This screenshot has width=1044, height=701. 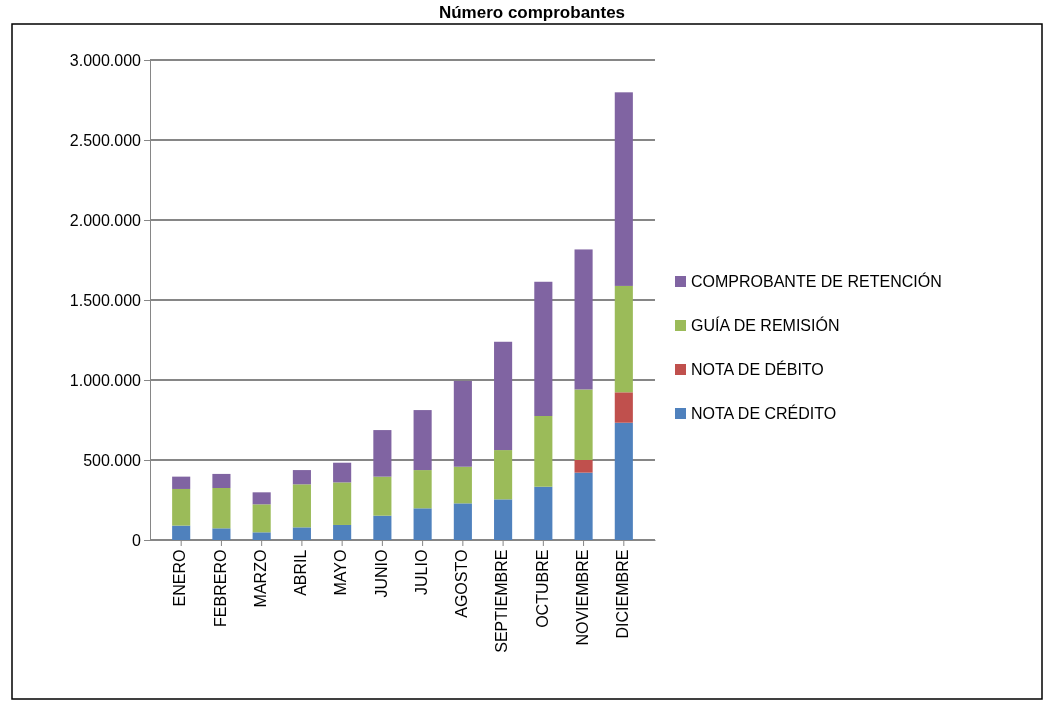 I want to click on x-tick-label: SEPTIEMBRE, so click(x=502, y=601).